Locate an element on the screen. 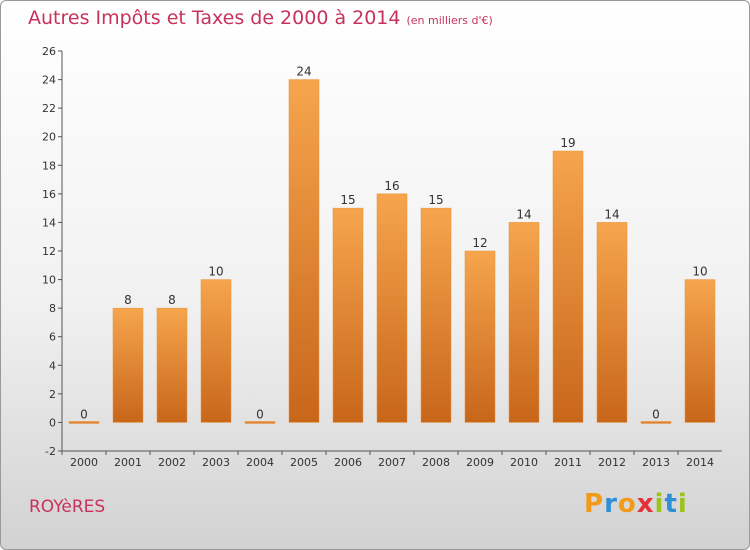 The height and width of the screenshot is (550, 750). logo-letter: t is located at coordinates (671, 504).